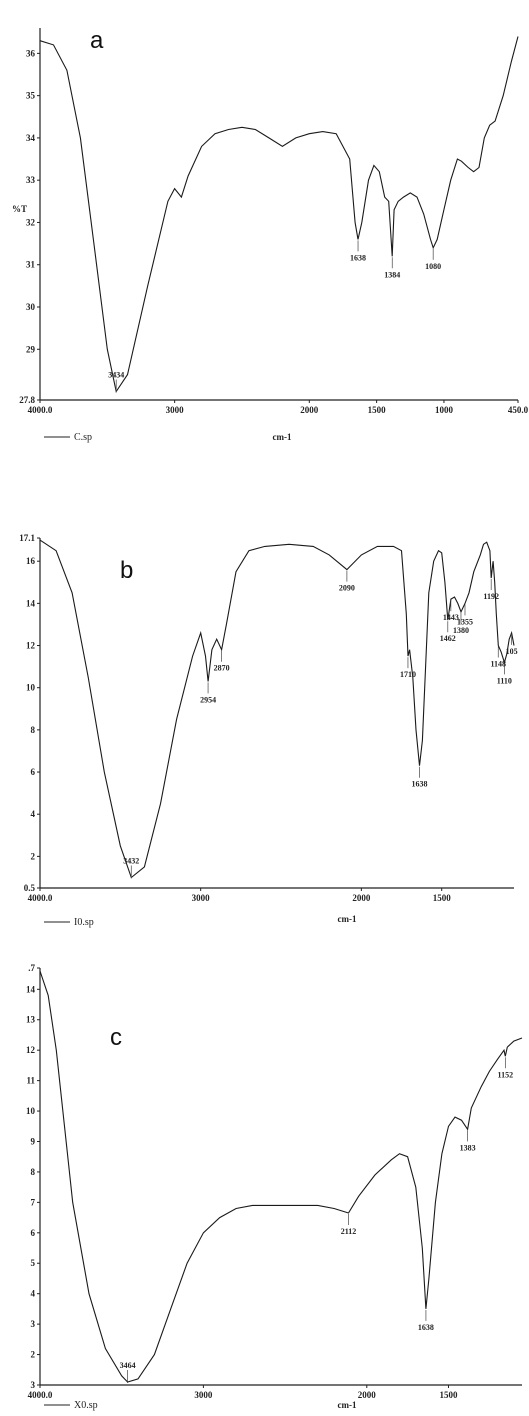  I want to click on peak-label: 2870, so click(222, 668).